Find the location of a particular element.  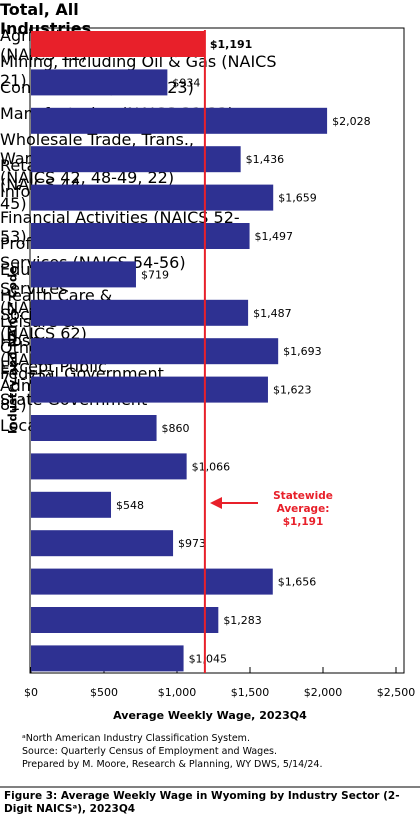

value-label: $1,045 is located at coordinates (208, 658).